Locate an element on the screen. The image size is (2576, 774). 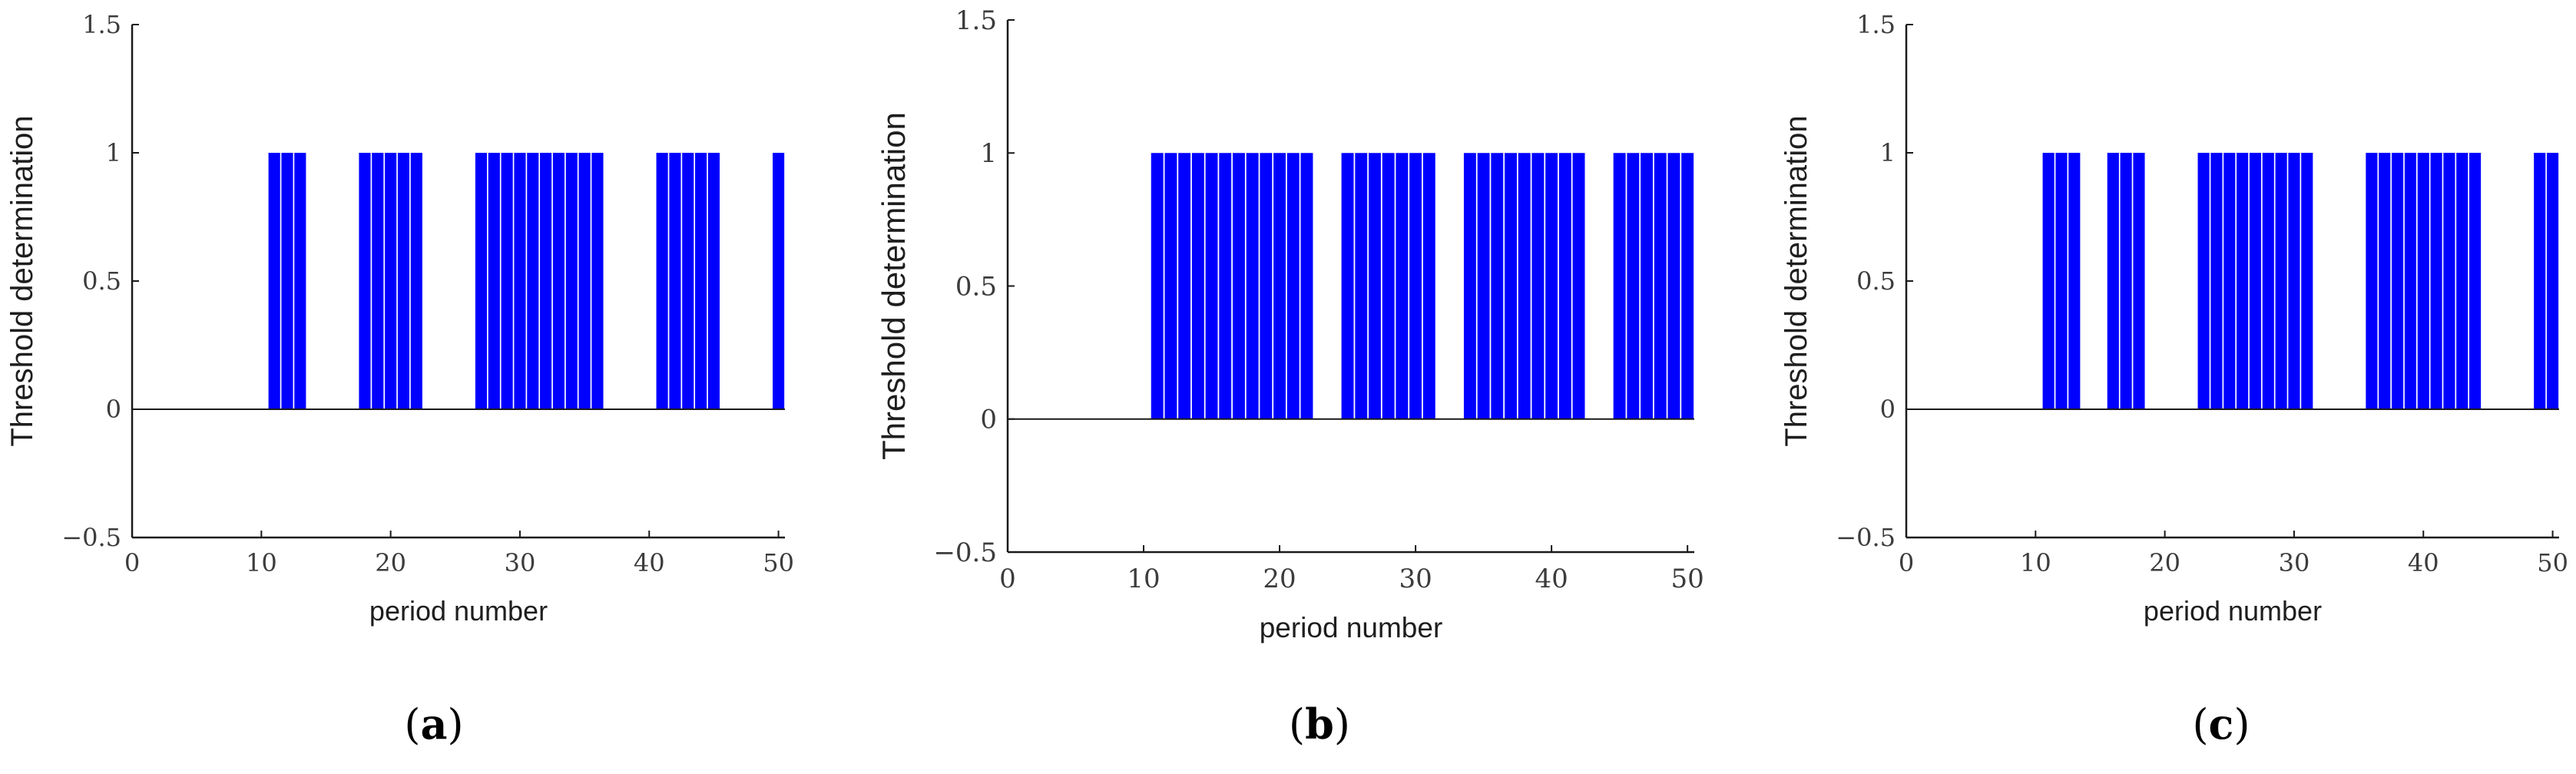
caption-b: (b) is located at coordinates (1319, 725).